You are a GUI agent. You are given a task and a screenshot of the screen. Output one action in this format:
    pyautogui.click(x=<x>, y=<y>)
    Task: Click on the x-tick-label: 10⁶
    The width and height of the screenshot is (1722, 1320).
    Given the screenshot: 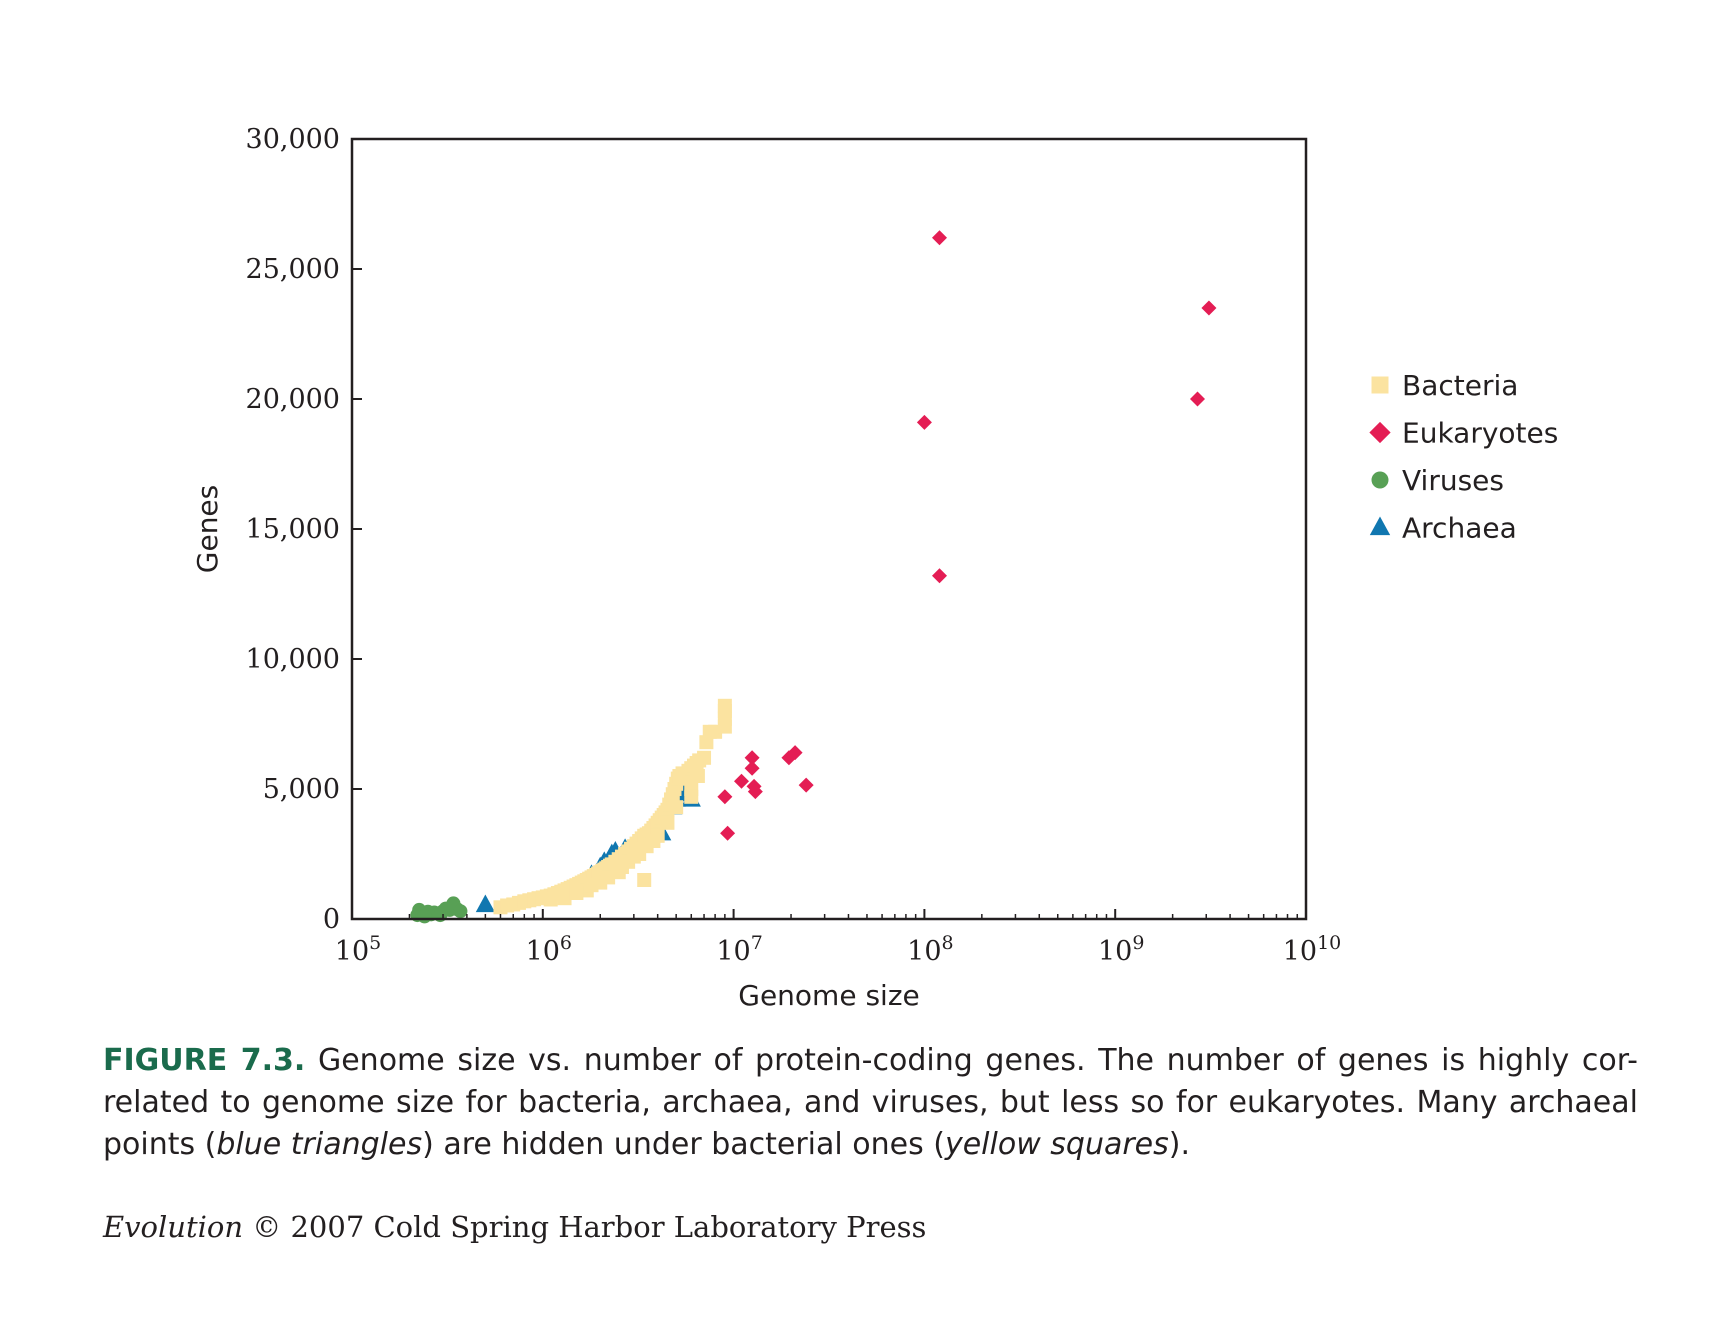 What is the action you would take?
    pyautogui.click(x=549, y=949)
    